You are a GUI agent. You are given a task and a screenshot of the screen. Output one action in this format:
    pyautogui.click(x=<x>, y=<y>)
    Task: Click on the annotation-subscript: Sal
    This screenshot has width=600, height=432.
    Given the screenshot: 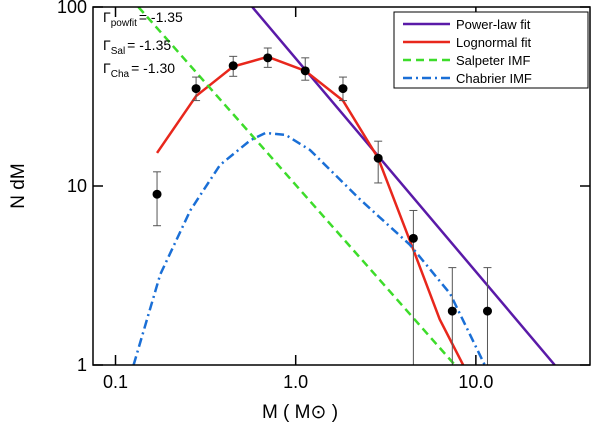 What is the action you would take?
    pyautogui.click(x=118, y=51)
    